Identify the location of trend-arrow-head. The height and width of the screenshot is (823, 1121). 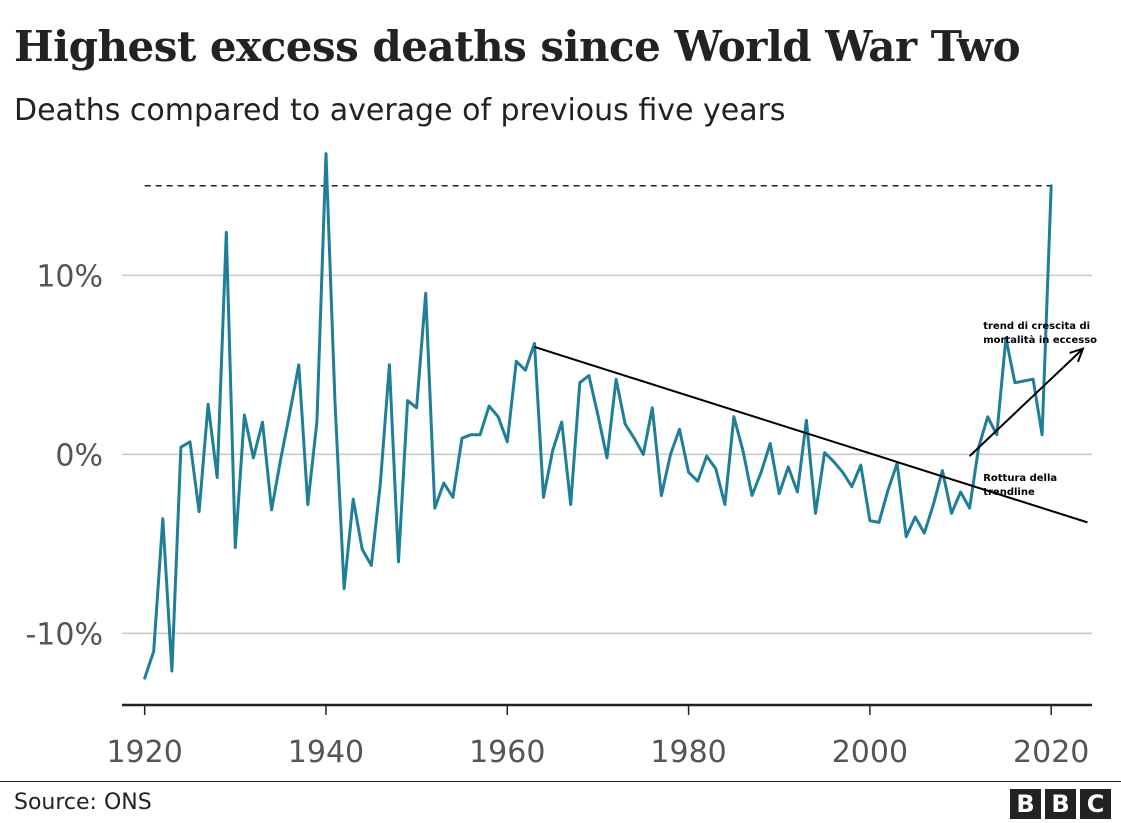
(1077, 355).